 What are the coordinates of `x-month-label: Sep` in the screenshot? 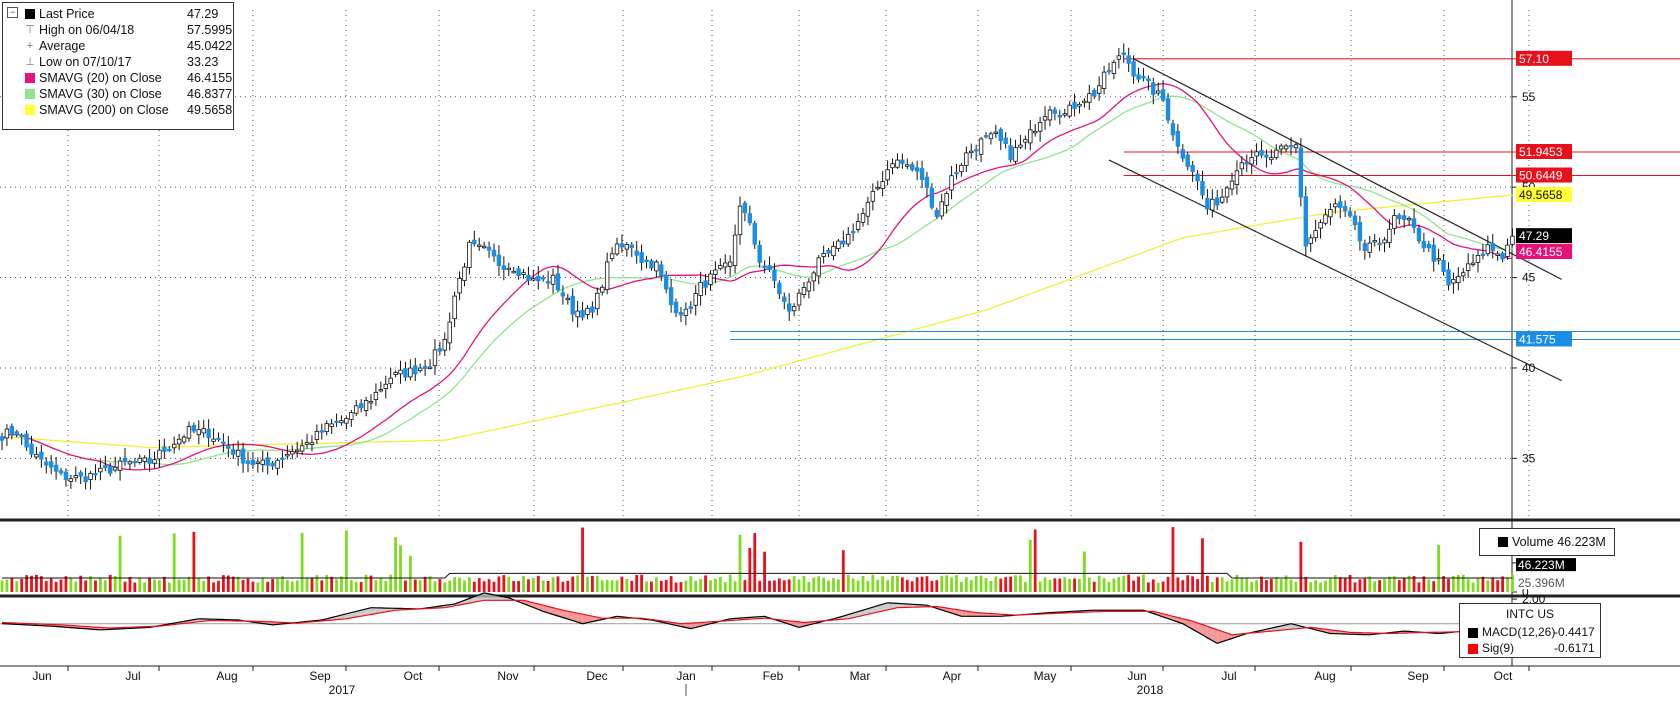 It's located at (320, 676).